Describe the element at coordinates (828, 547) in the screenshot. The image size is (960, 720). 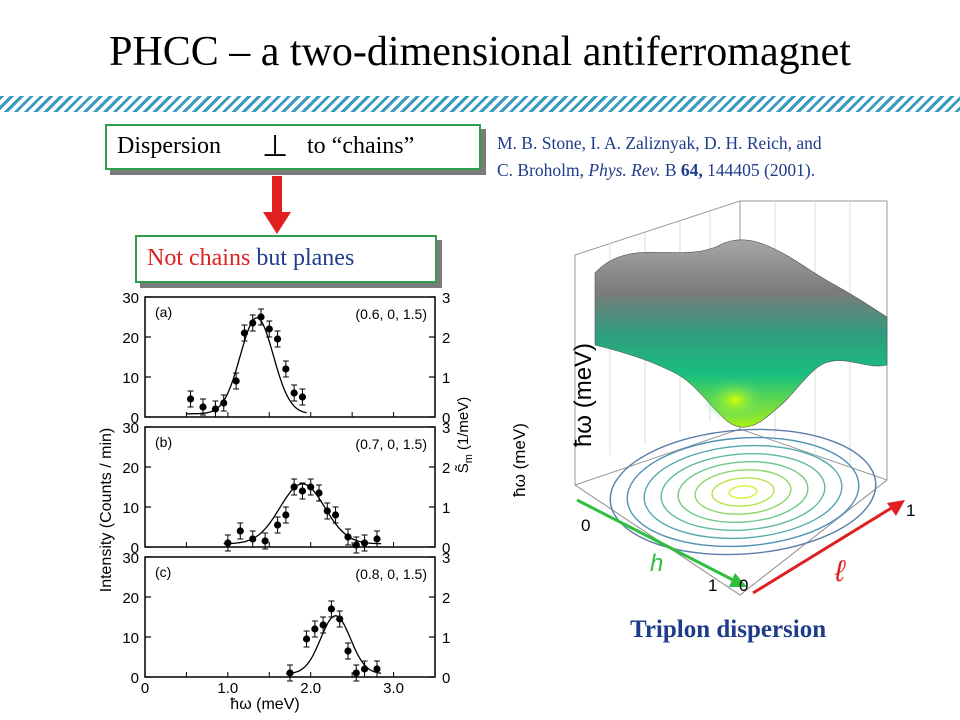
I see `l-axis-arrow` at that location.